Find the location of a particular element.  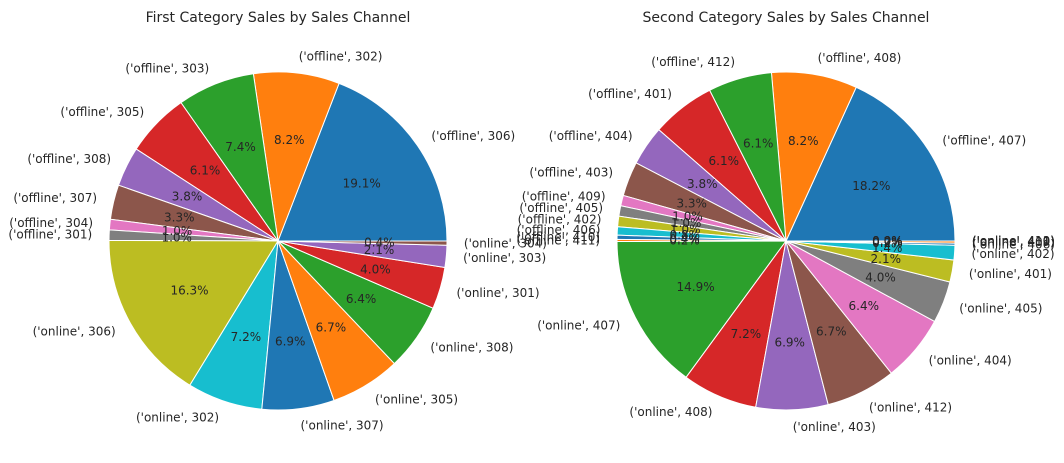

slice-label: ('offline', 410) is located at coordinates (558, 237).